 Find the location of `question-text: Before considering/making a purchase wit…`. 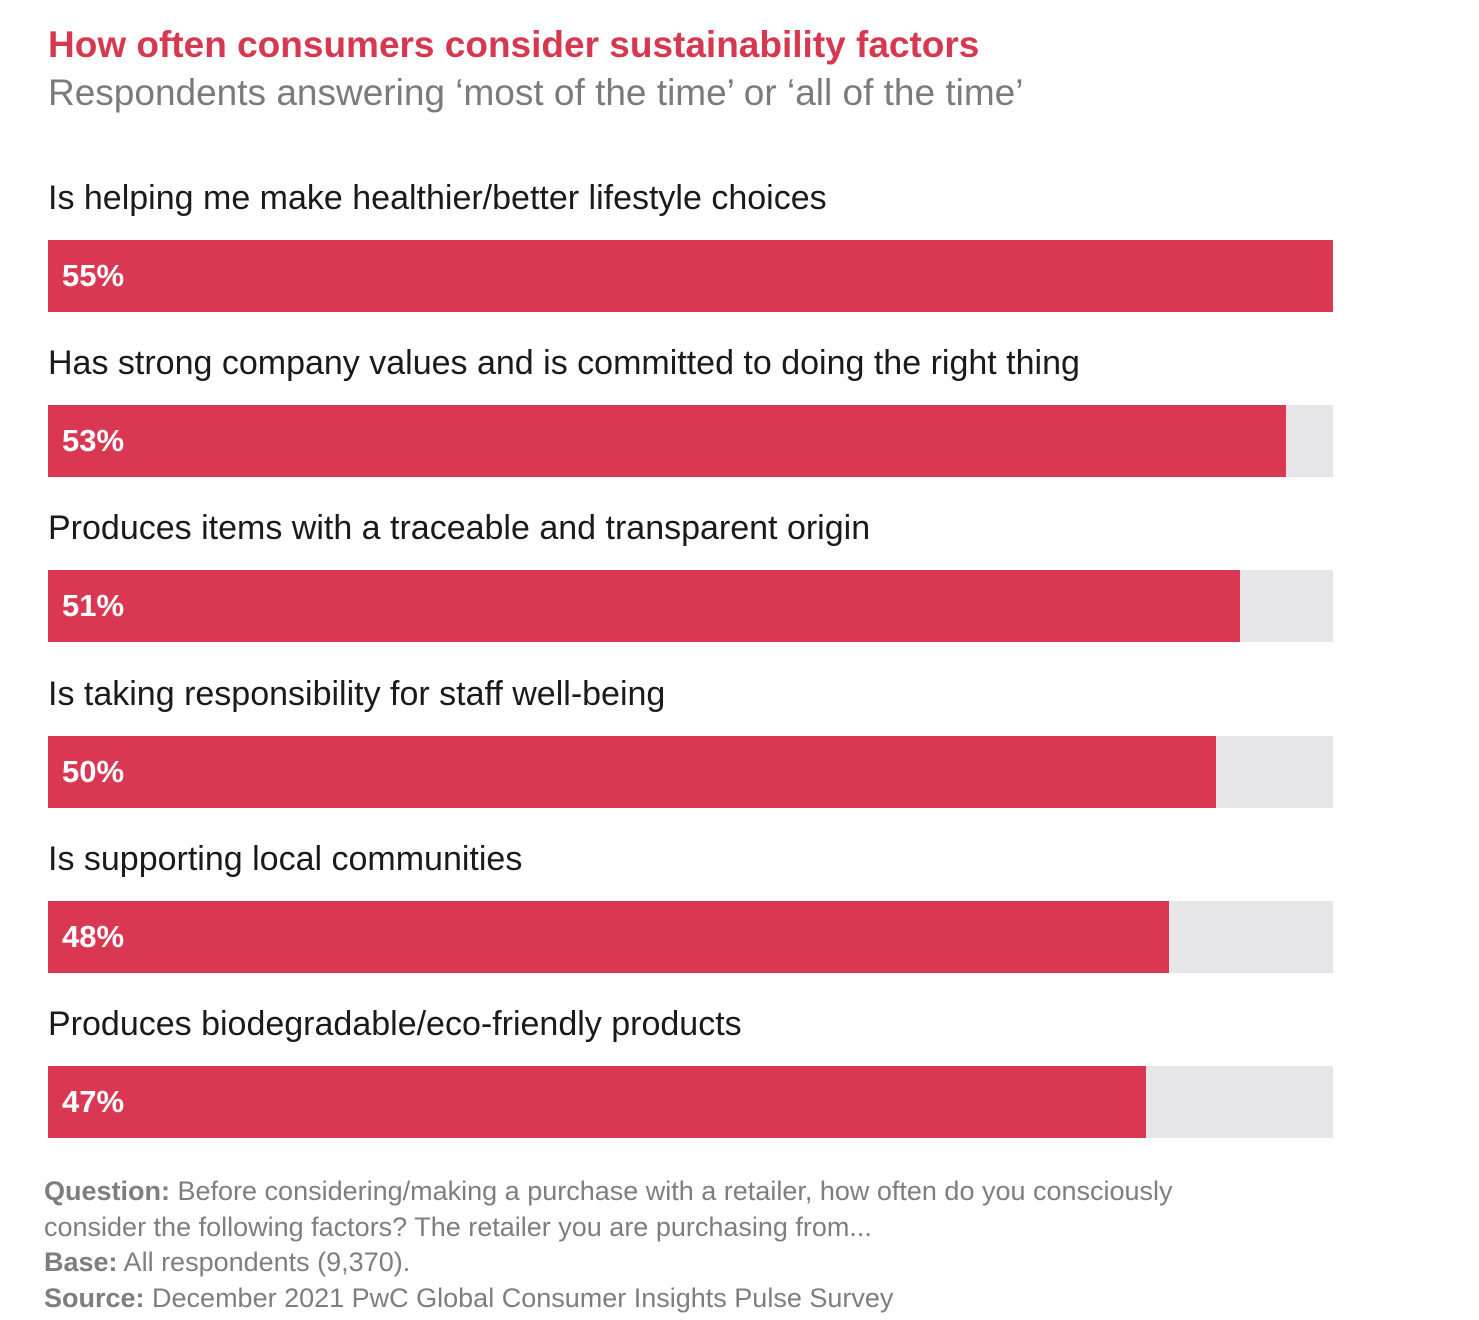

question-text: Before considering/making a purchase wit… is located at coordinates (608, 1209).